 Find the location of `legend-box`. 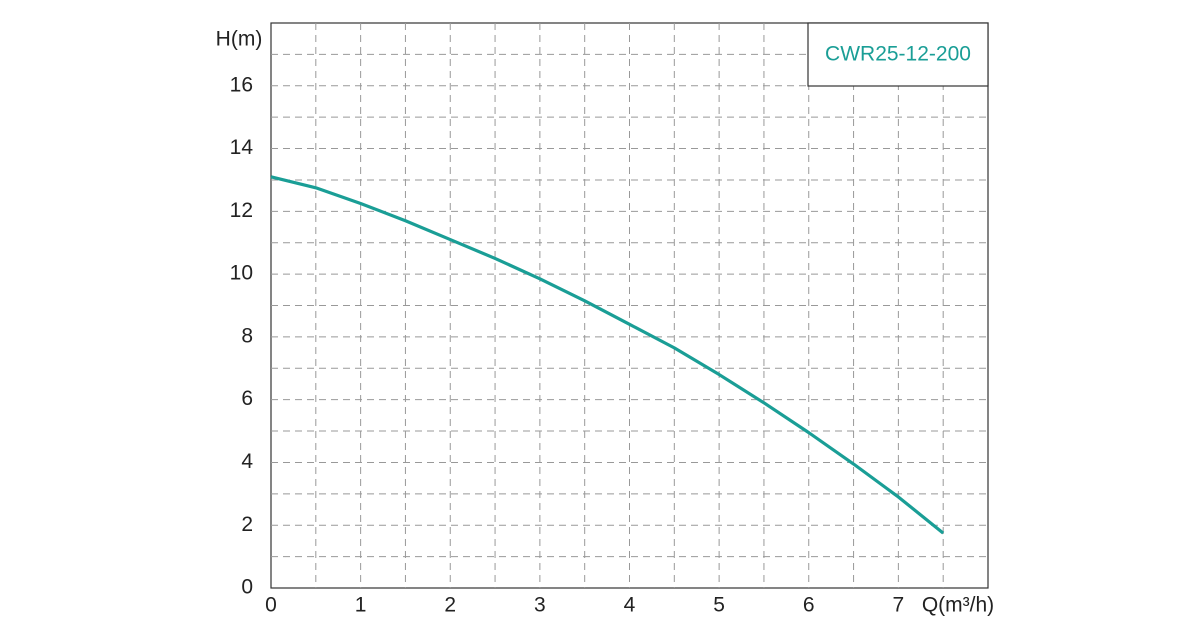

legend-box is located at coordinates (898, 54).